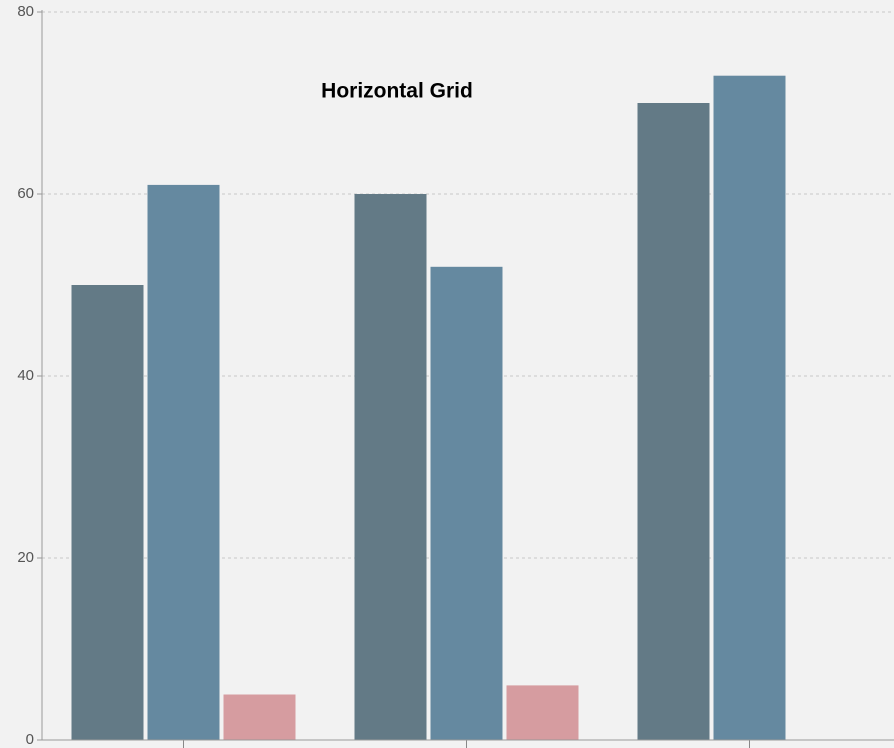  Describe the element at coordinates (397, 91) in the screenshot. I see `chart-title: Horizontal Grid` at that location.